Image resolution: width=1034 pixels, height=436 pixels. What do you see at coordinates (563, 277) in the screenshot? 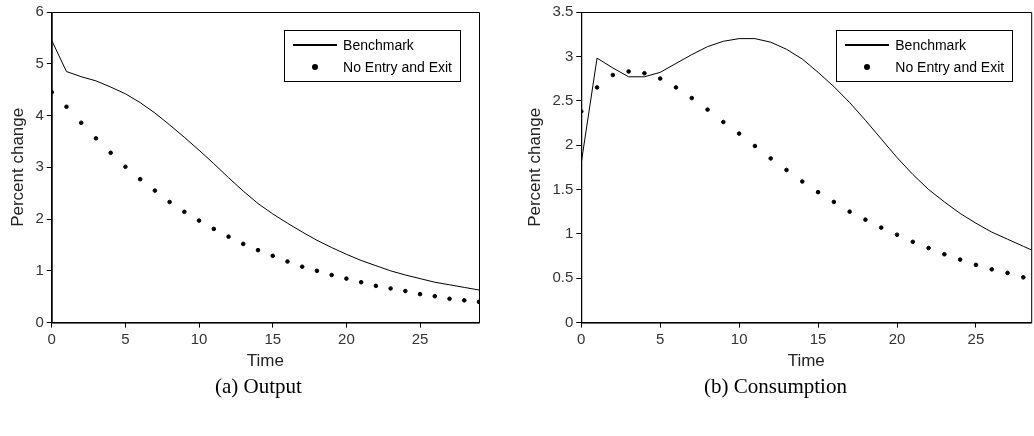
I see `y-tick-label: 0.5` at bounding box center [563, 277].